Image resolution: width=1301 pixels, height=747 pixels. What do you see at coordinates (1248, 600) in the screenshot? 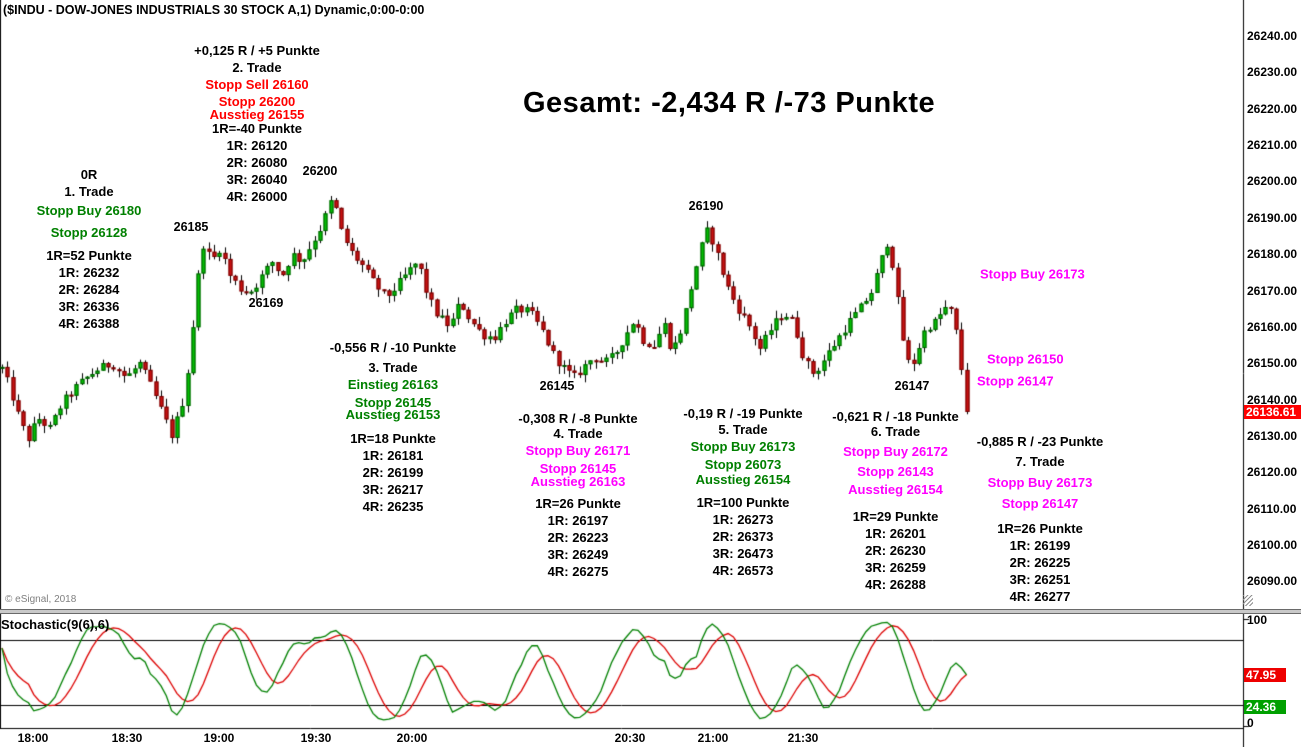
I see `pane-resize-handle` at bounding box center [1248, 600].